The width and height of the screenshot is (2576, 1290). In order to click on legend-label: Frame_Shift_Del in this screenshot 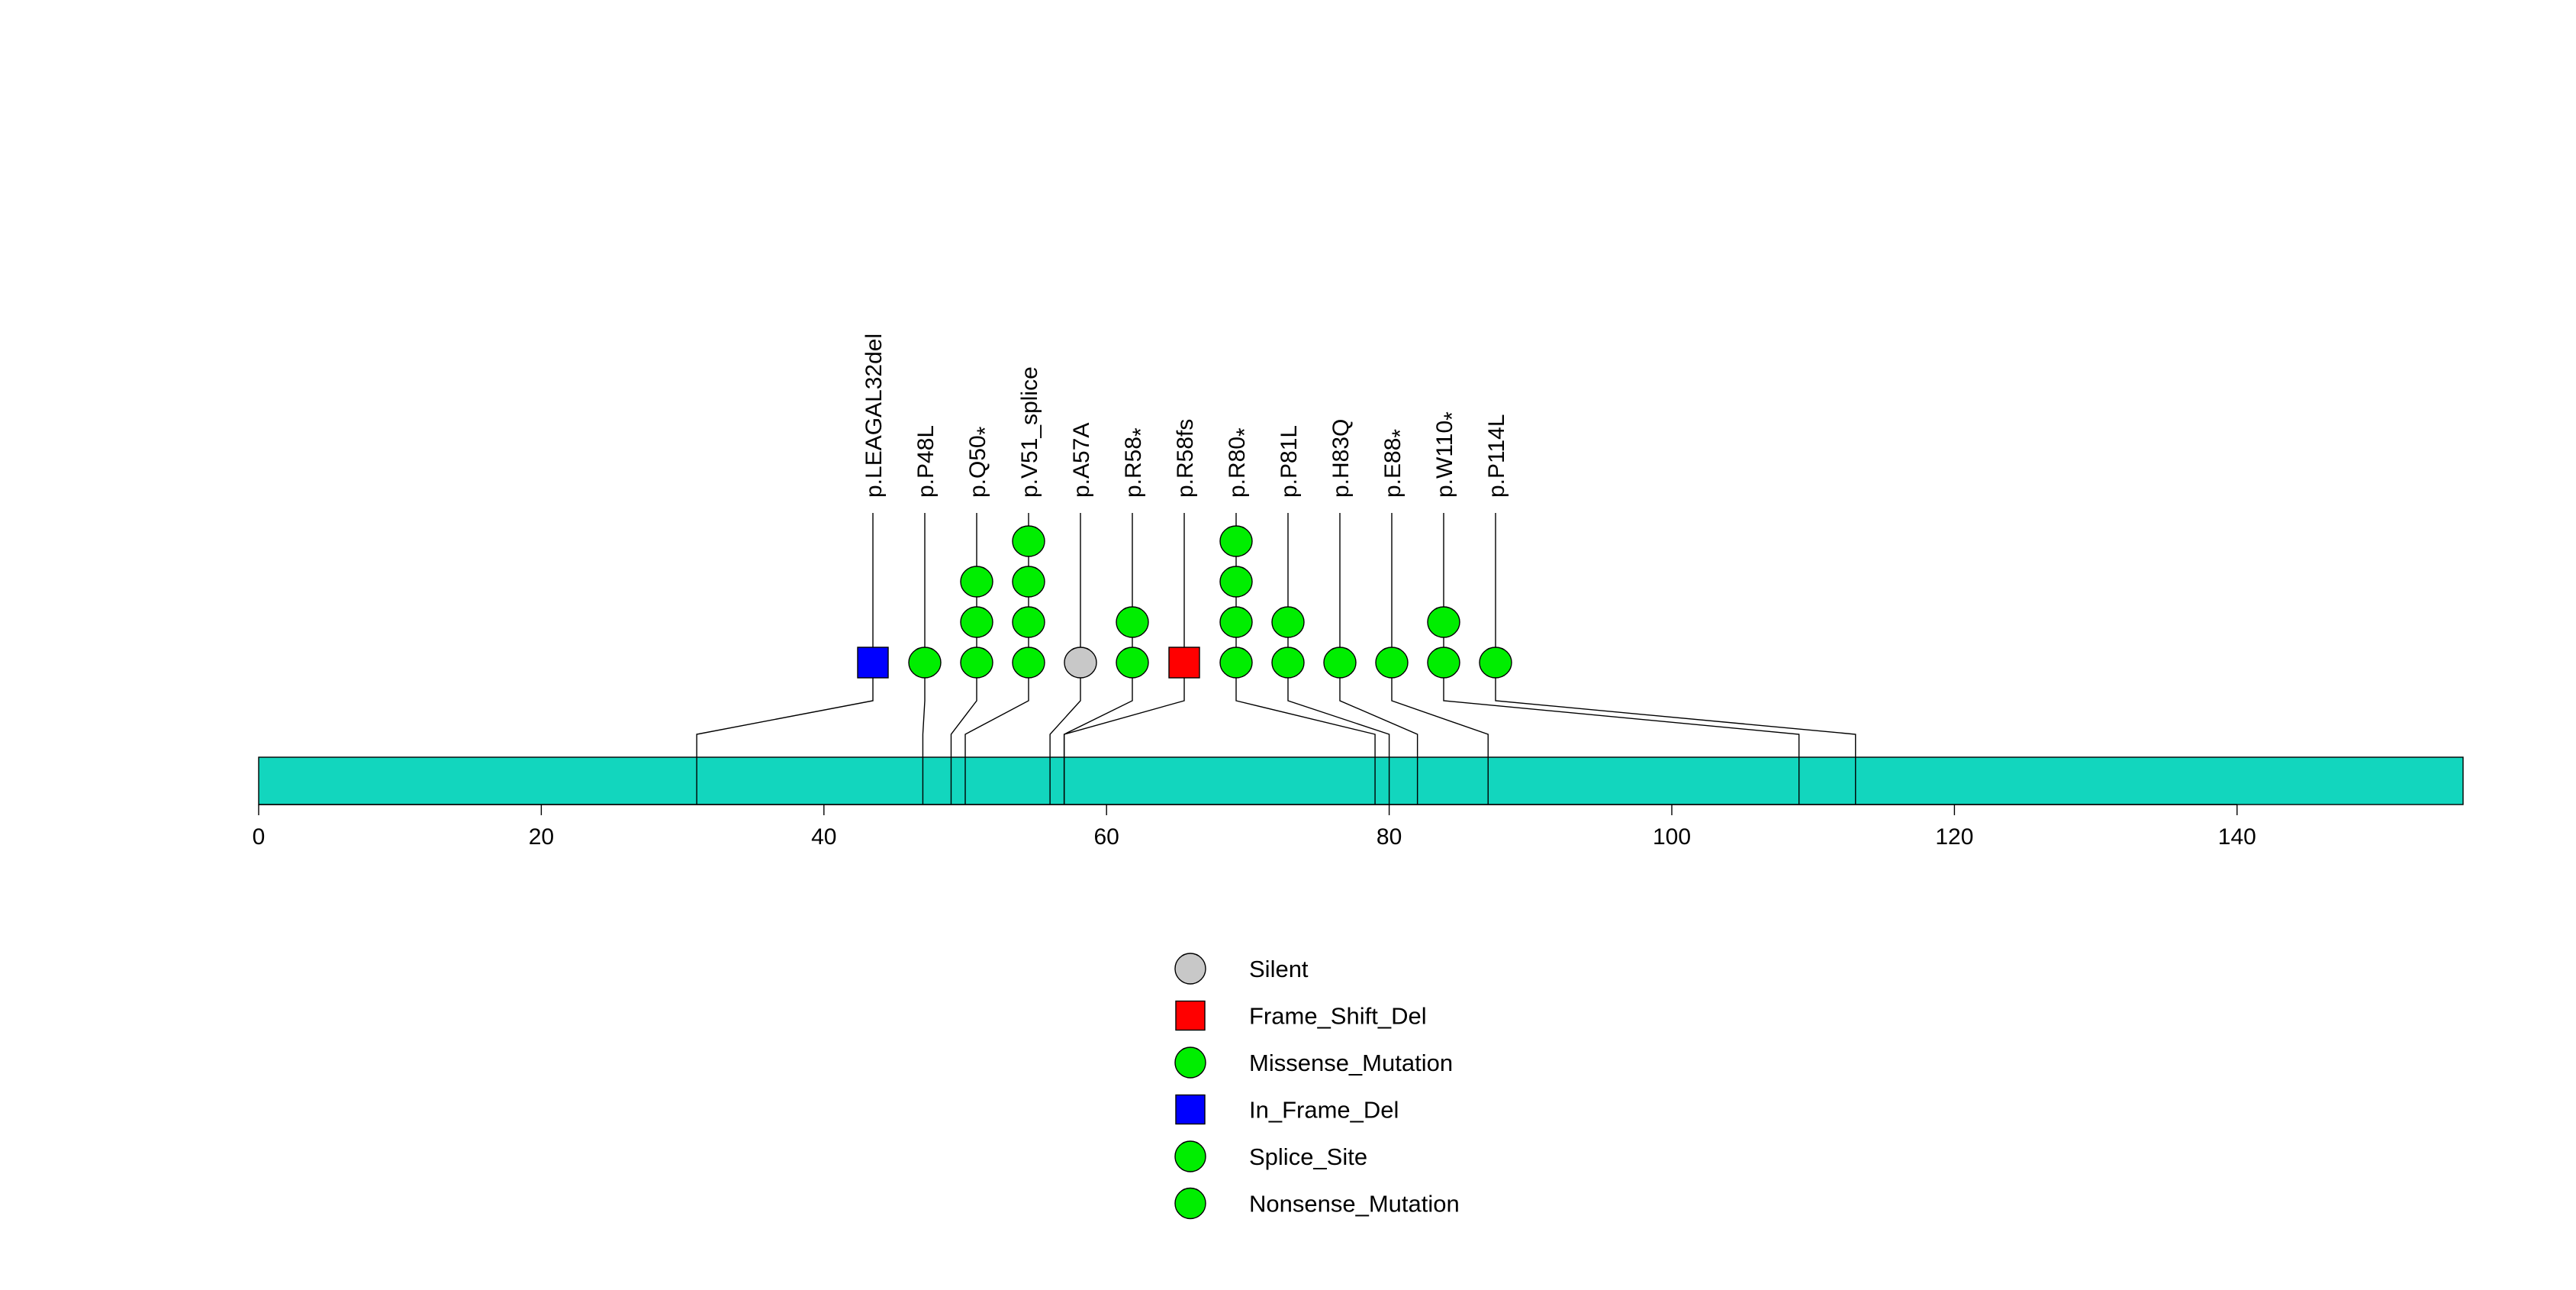, I will do `click(1338, 1017)`.